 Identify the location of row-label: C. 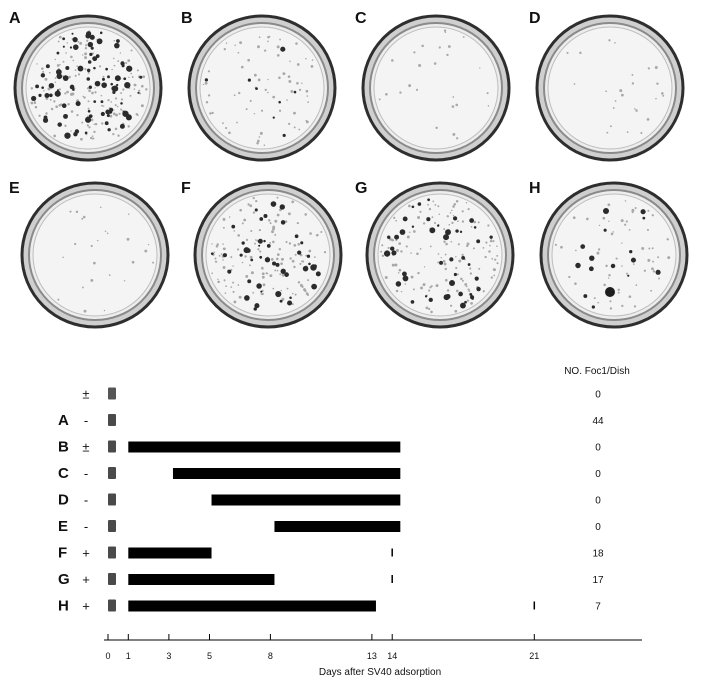
(63, 473).